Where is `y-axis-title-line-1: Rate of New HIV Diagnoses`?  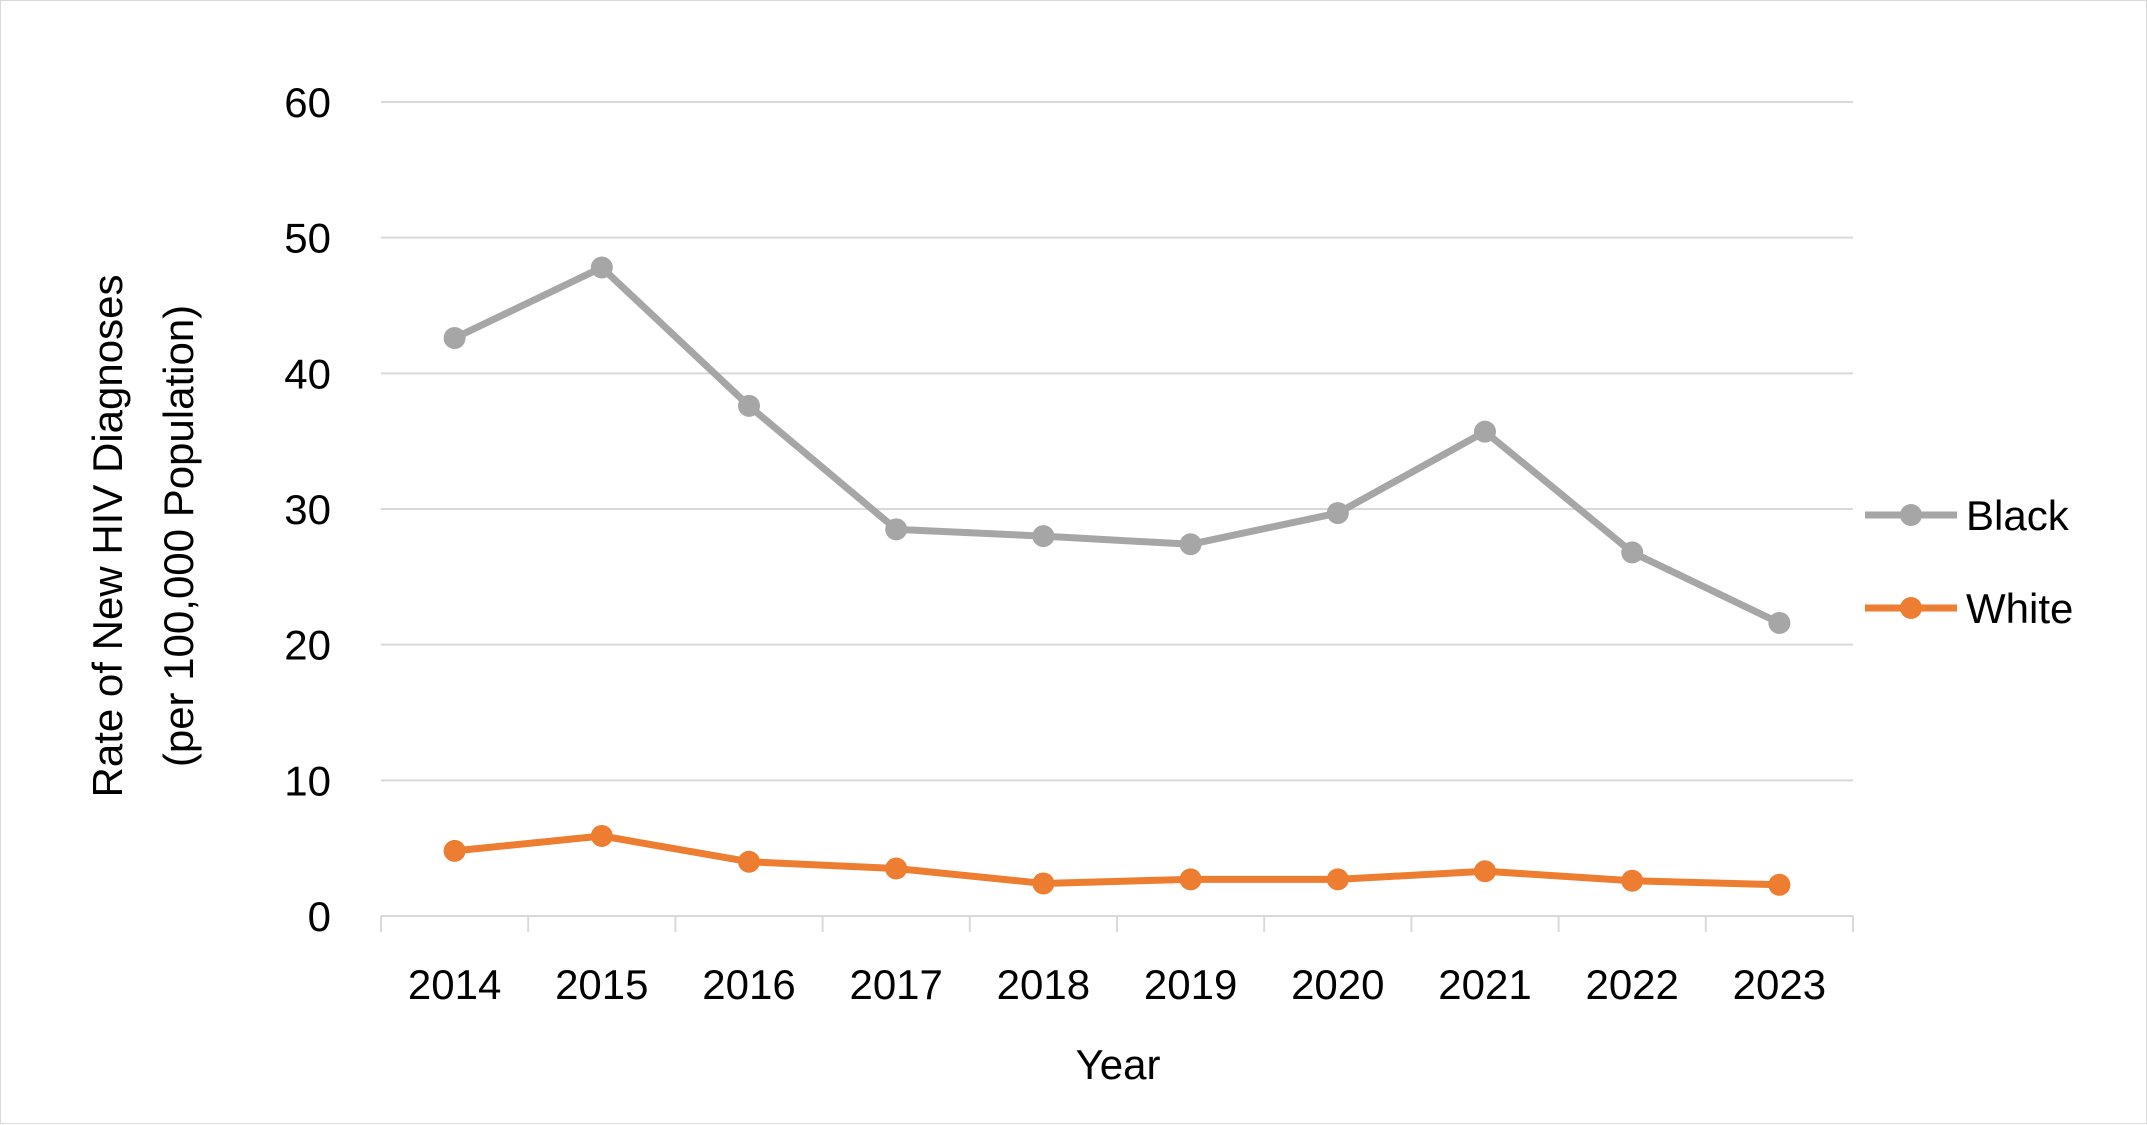
y-axis-title-line-1: Rate of New HIV Diagnoses is located at coordinates (107, 536).